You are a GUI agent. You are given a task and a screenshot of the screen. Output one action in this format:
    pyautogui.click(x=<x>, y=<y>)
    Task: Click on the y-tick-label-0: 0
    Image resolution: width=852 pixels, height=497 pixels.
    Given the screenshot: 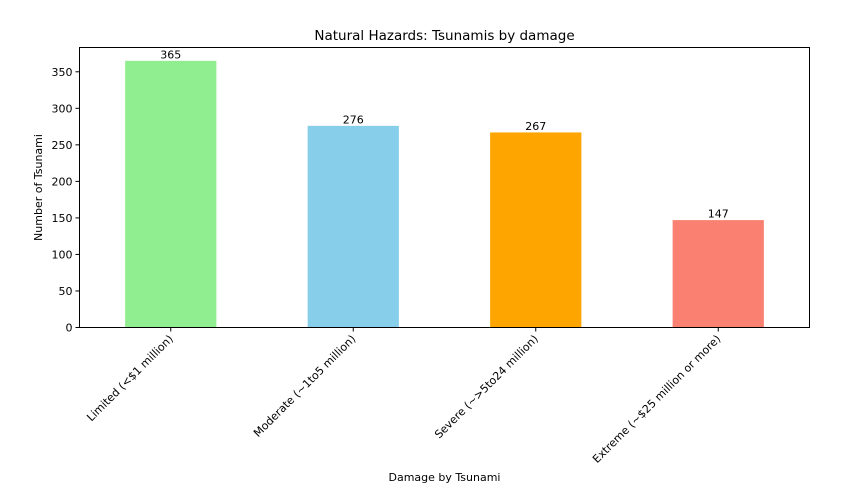 What is the action you would take?
    pyautogui.click(x=69, y=328)
    